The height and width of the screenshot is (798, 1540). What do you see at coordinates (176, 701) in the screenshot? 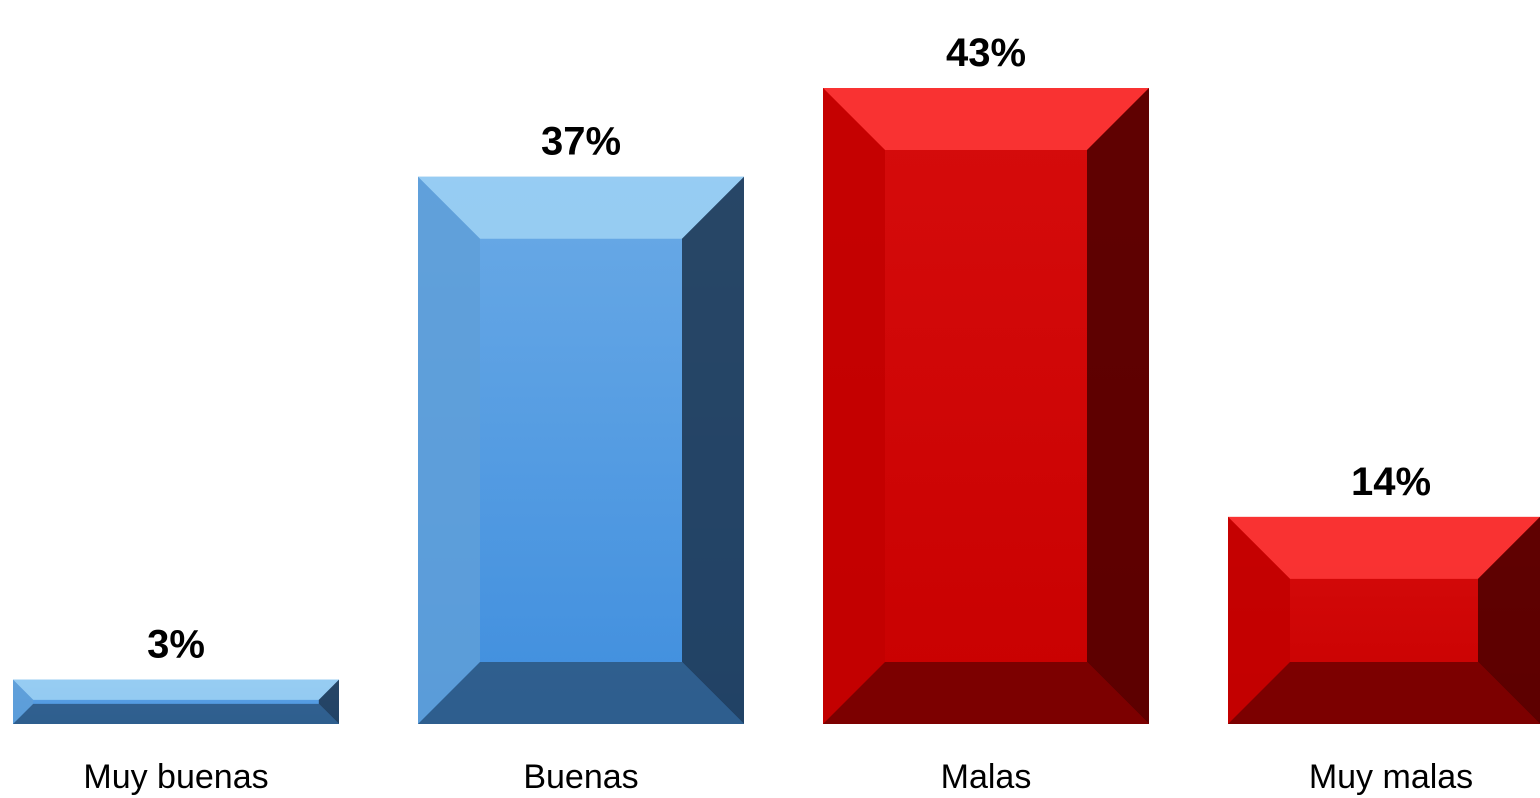
I see `bar-muy-buenas` at bounding box center [176, 701].